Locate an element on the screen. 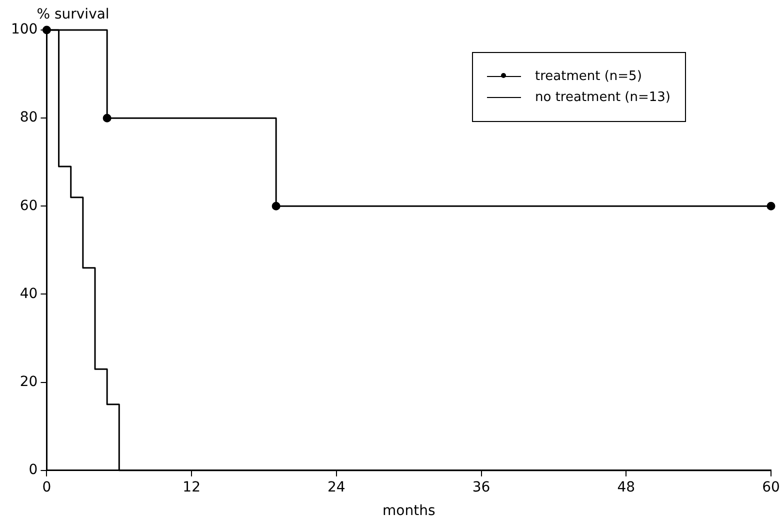 The width and height of the screenshot is (783, 528). x-tick-label: 24 is located at coordinates (337, 487).